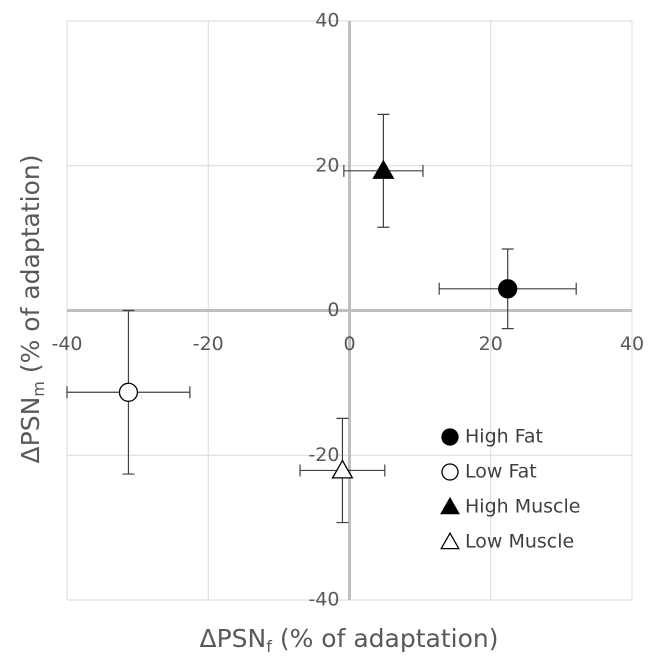  Describe the element at coordinates (349, 344) in the screenshot. I see `x-tick-label: 0` at that location.